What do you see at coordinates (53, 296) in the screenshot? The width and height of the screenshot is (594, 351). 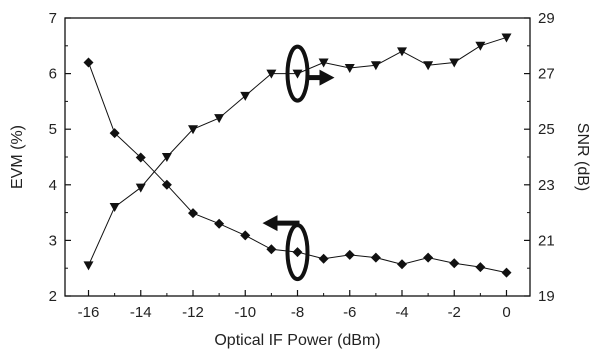 I see `left-y-tick-label: 2` at bounding box center [53, 296].